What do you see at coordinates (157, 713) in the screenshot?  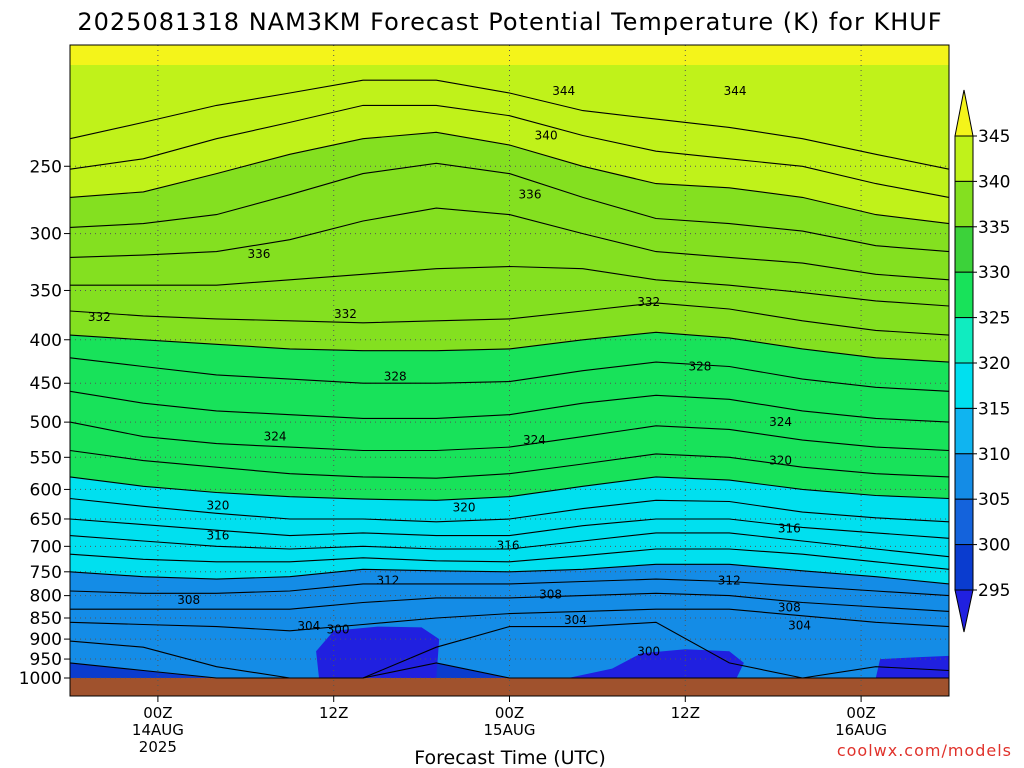 I see `x-tick-label-6-0: 00Z` at bounding box center [157, 713].